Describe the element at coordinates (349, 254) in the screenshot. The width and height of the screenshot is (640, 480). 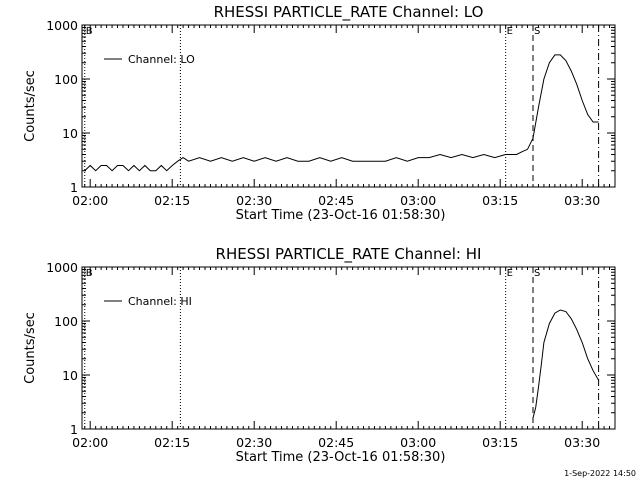
I see `chart-title: RHESSI PARTICLE_RATE Channel: HI` at that location.